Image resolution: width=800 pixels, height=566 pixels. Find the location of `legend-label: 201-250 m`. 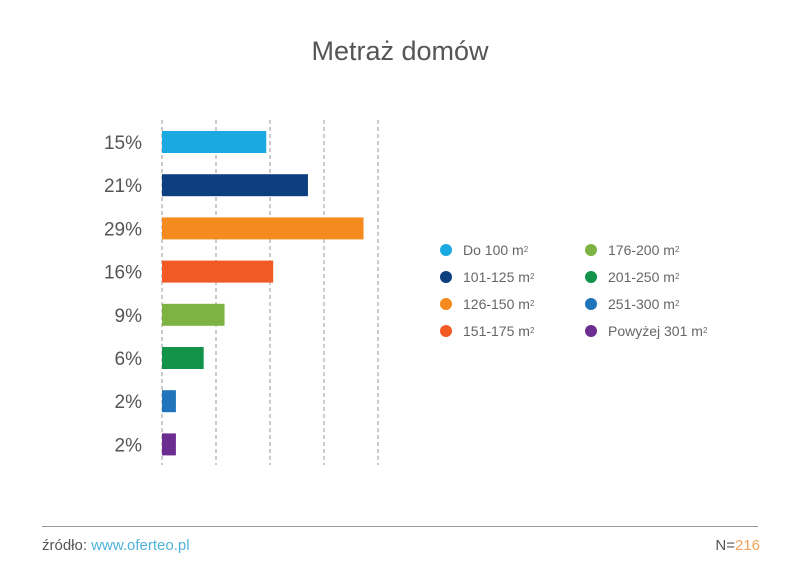

legend-label: 201-250 m is located at coordinates (641, 276).